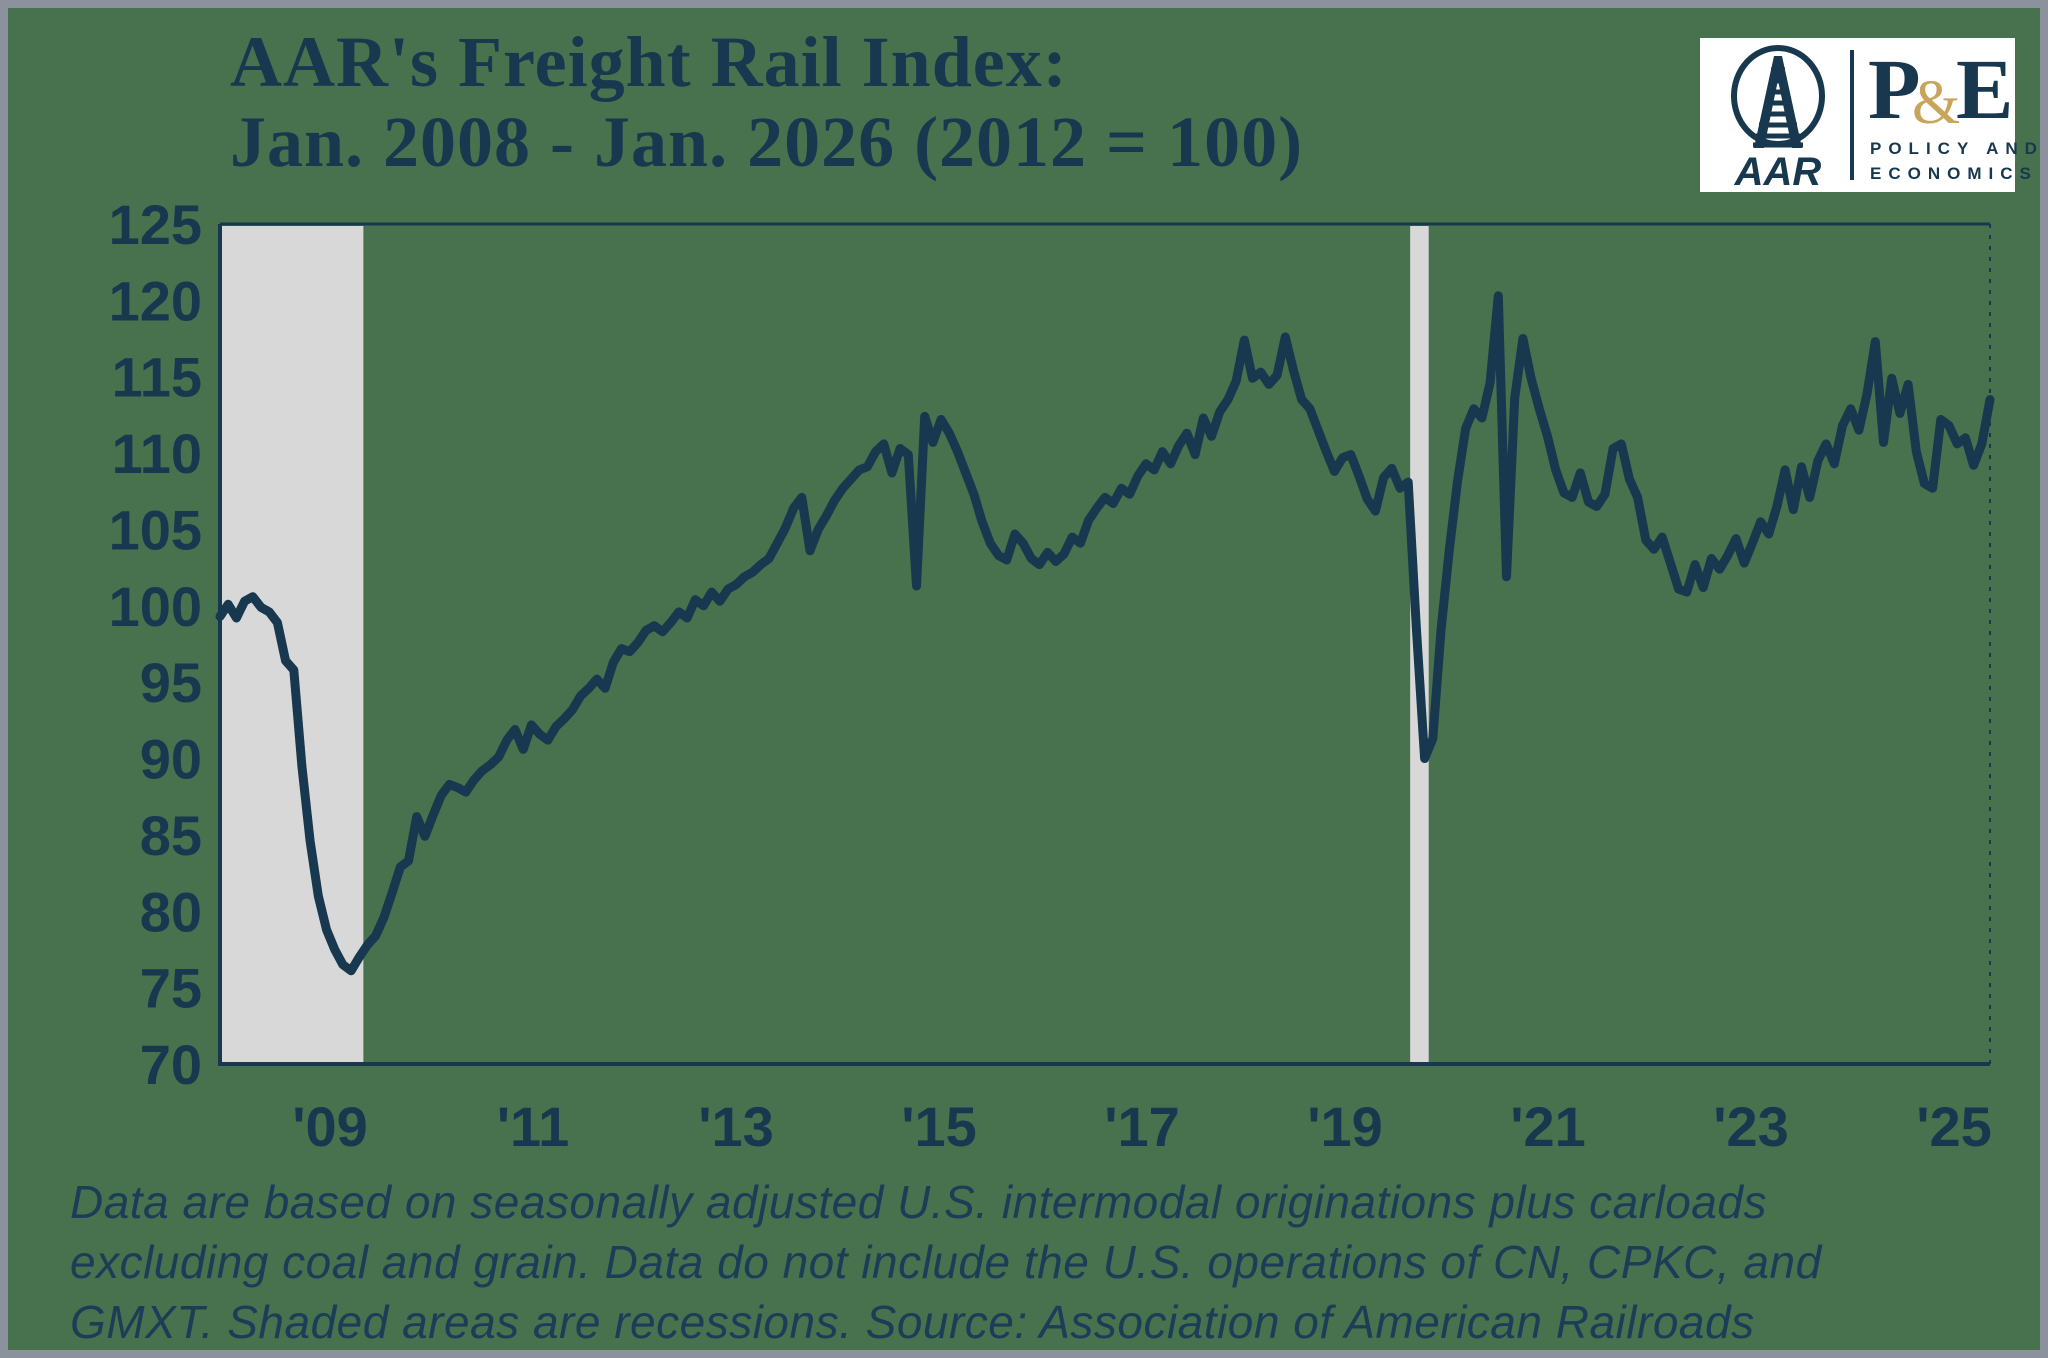  Describe the element at coordinates (155, 300) in the screenshot. I see `y-axis-tick-label: 120` at that location.